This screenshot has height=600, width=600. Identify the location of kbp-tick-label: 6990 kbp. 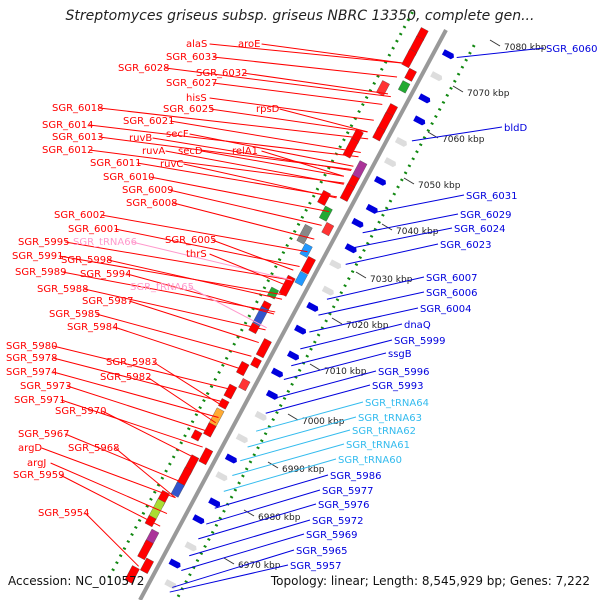
(303, 470).